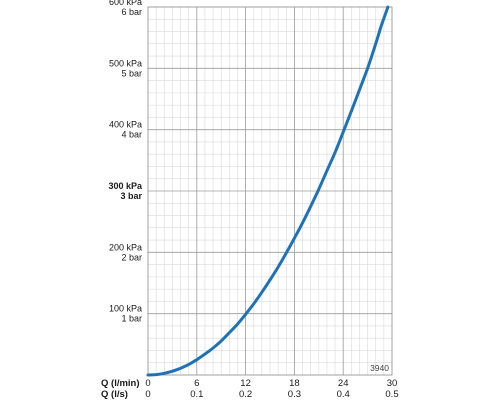 This screenshot has width=500, height=400. Describe the element at coordinates (147, 394) in the screenshot. I see `x-tick-label-ls: 0` at that location.